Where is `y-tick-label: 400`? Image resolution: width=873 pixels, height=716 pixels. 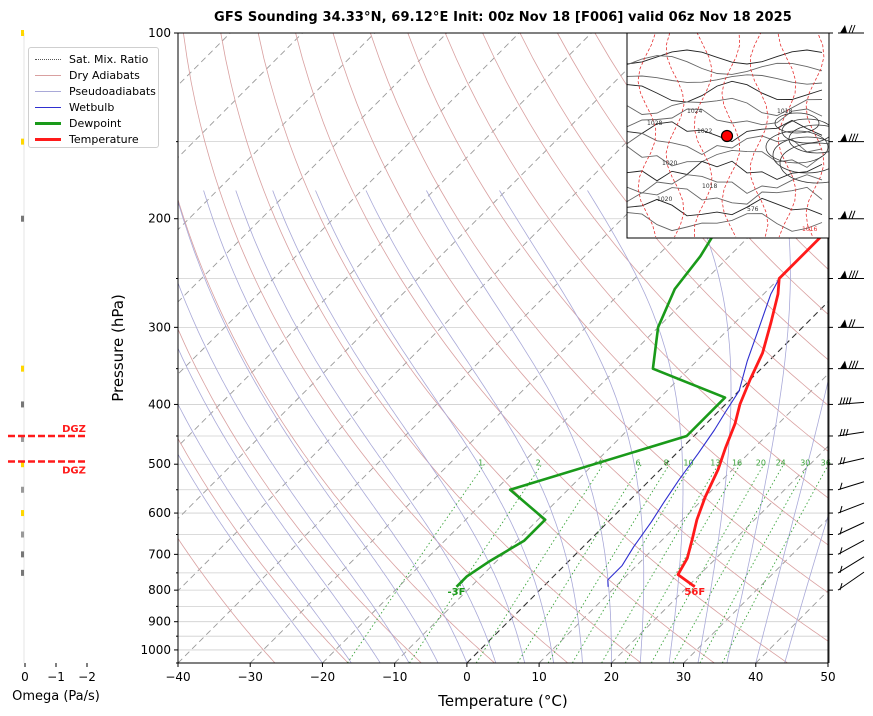
y-tick-label: 400 is located at coordinates (159, 404).